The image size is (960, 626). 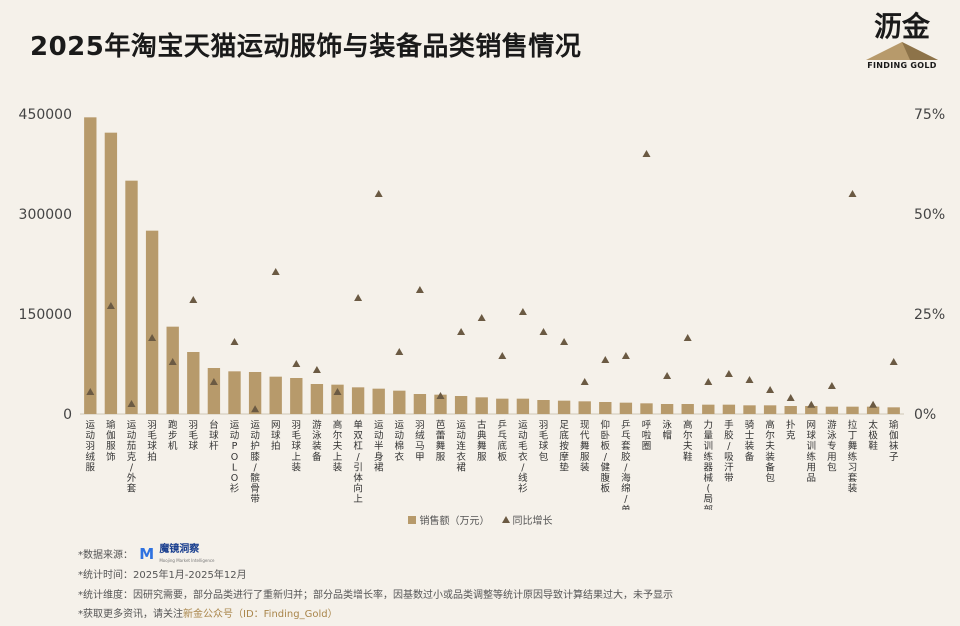 What do you see at coordinates (179, 549) in the screenshot?
I see `source-name: 魔镜洞察` at bounding box center [179, 549].